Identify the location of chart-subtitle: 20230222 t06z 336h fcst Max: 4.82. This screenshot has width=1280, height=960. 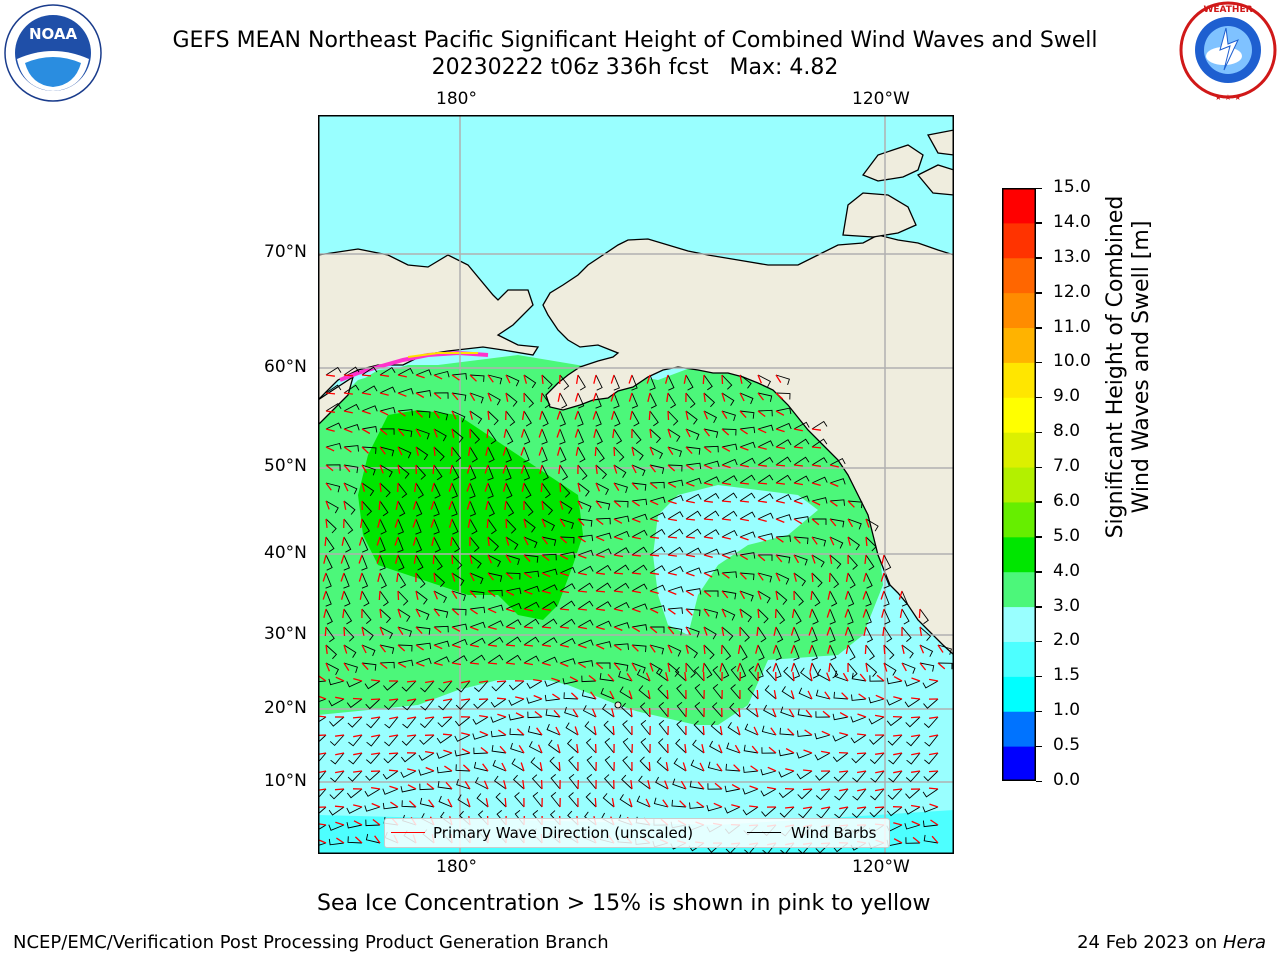
(635, 67).